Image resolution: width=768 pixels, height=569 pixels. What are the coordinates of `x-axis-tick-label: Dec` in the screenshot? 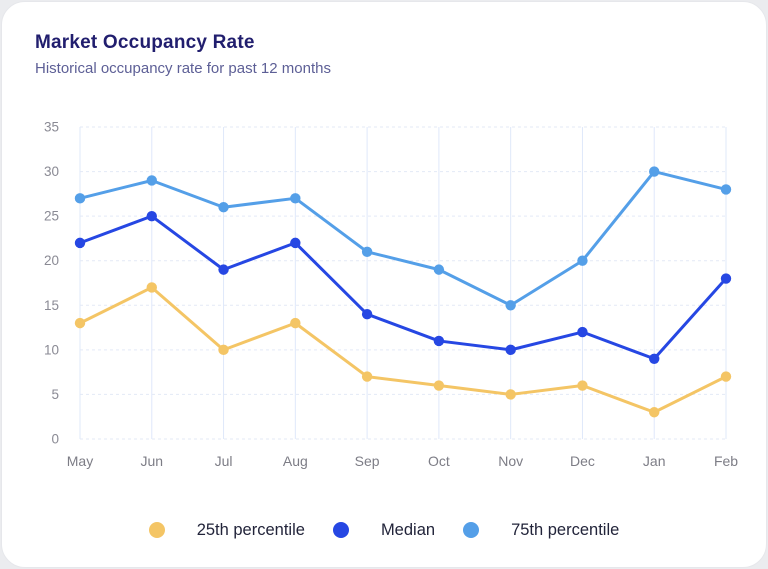 It's located at (582, 461).